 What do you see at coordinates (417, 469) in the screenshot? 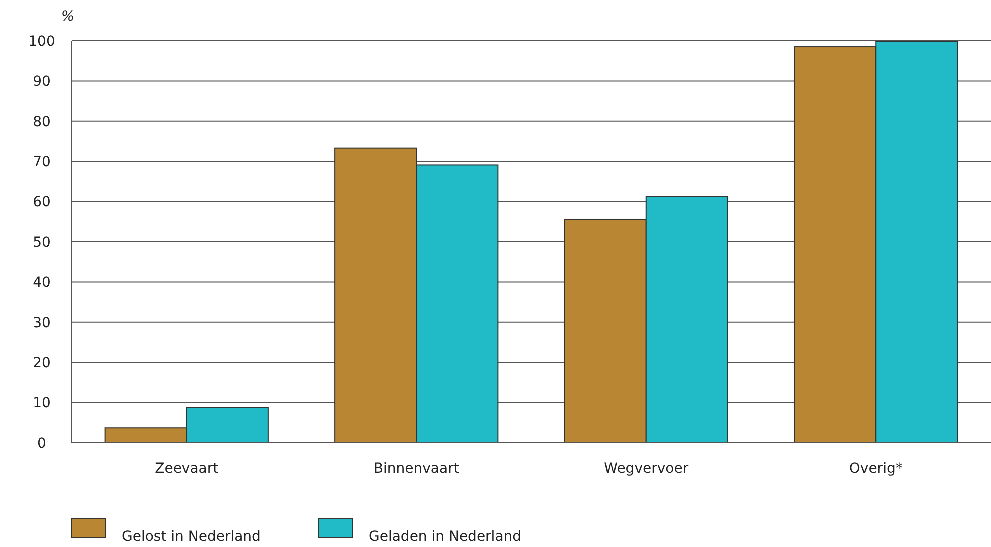
I see `x-tick-label: Binnenvaart` at bounding box center [417, 469].